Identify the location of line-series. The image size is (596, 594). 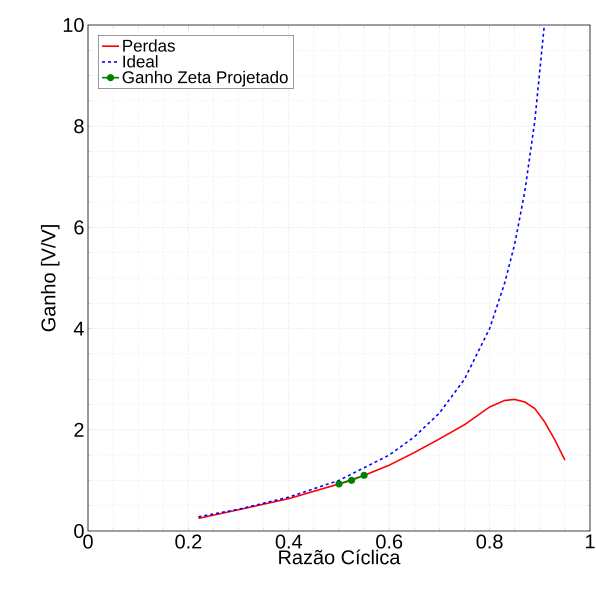
(382, 459).